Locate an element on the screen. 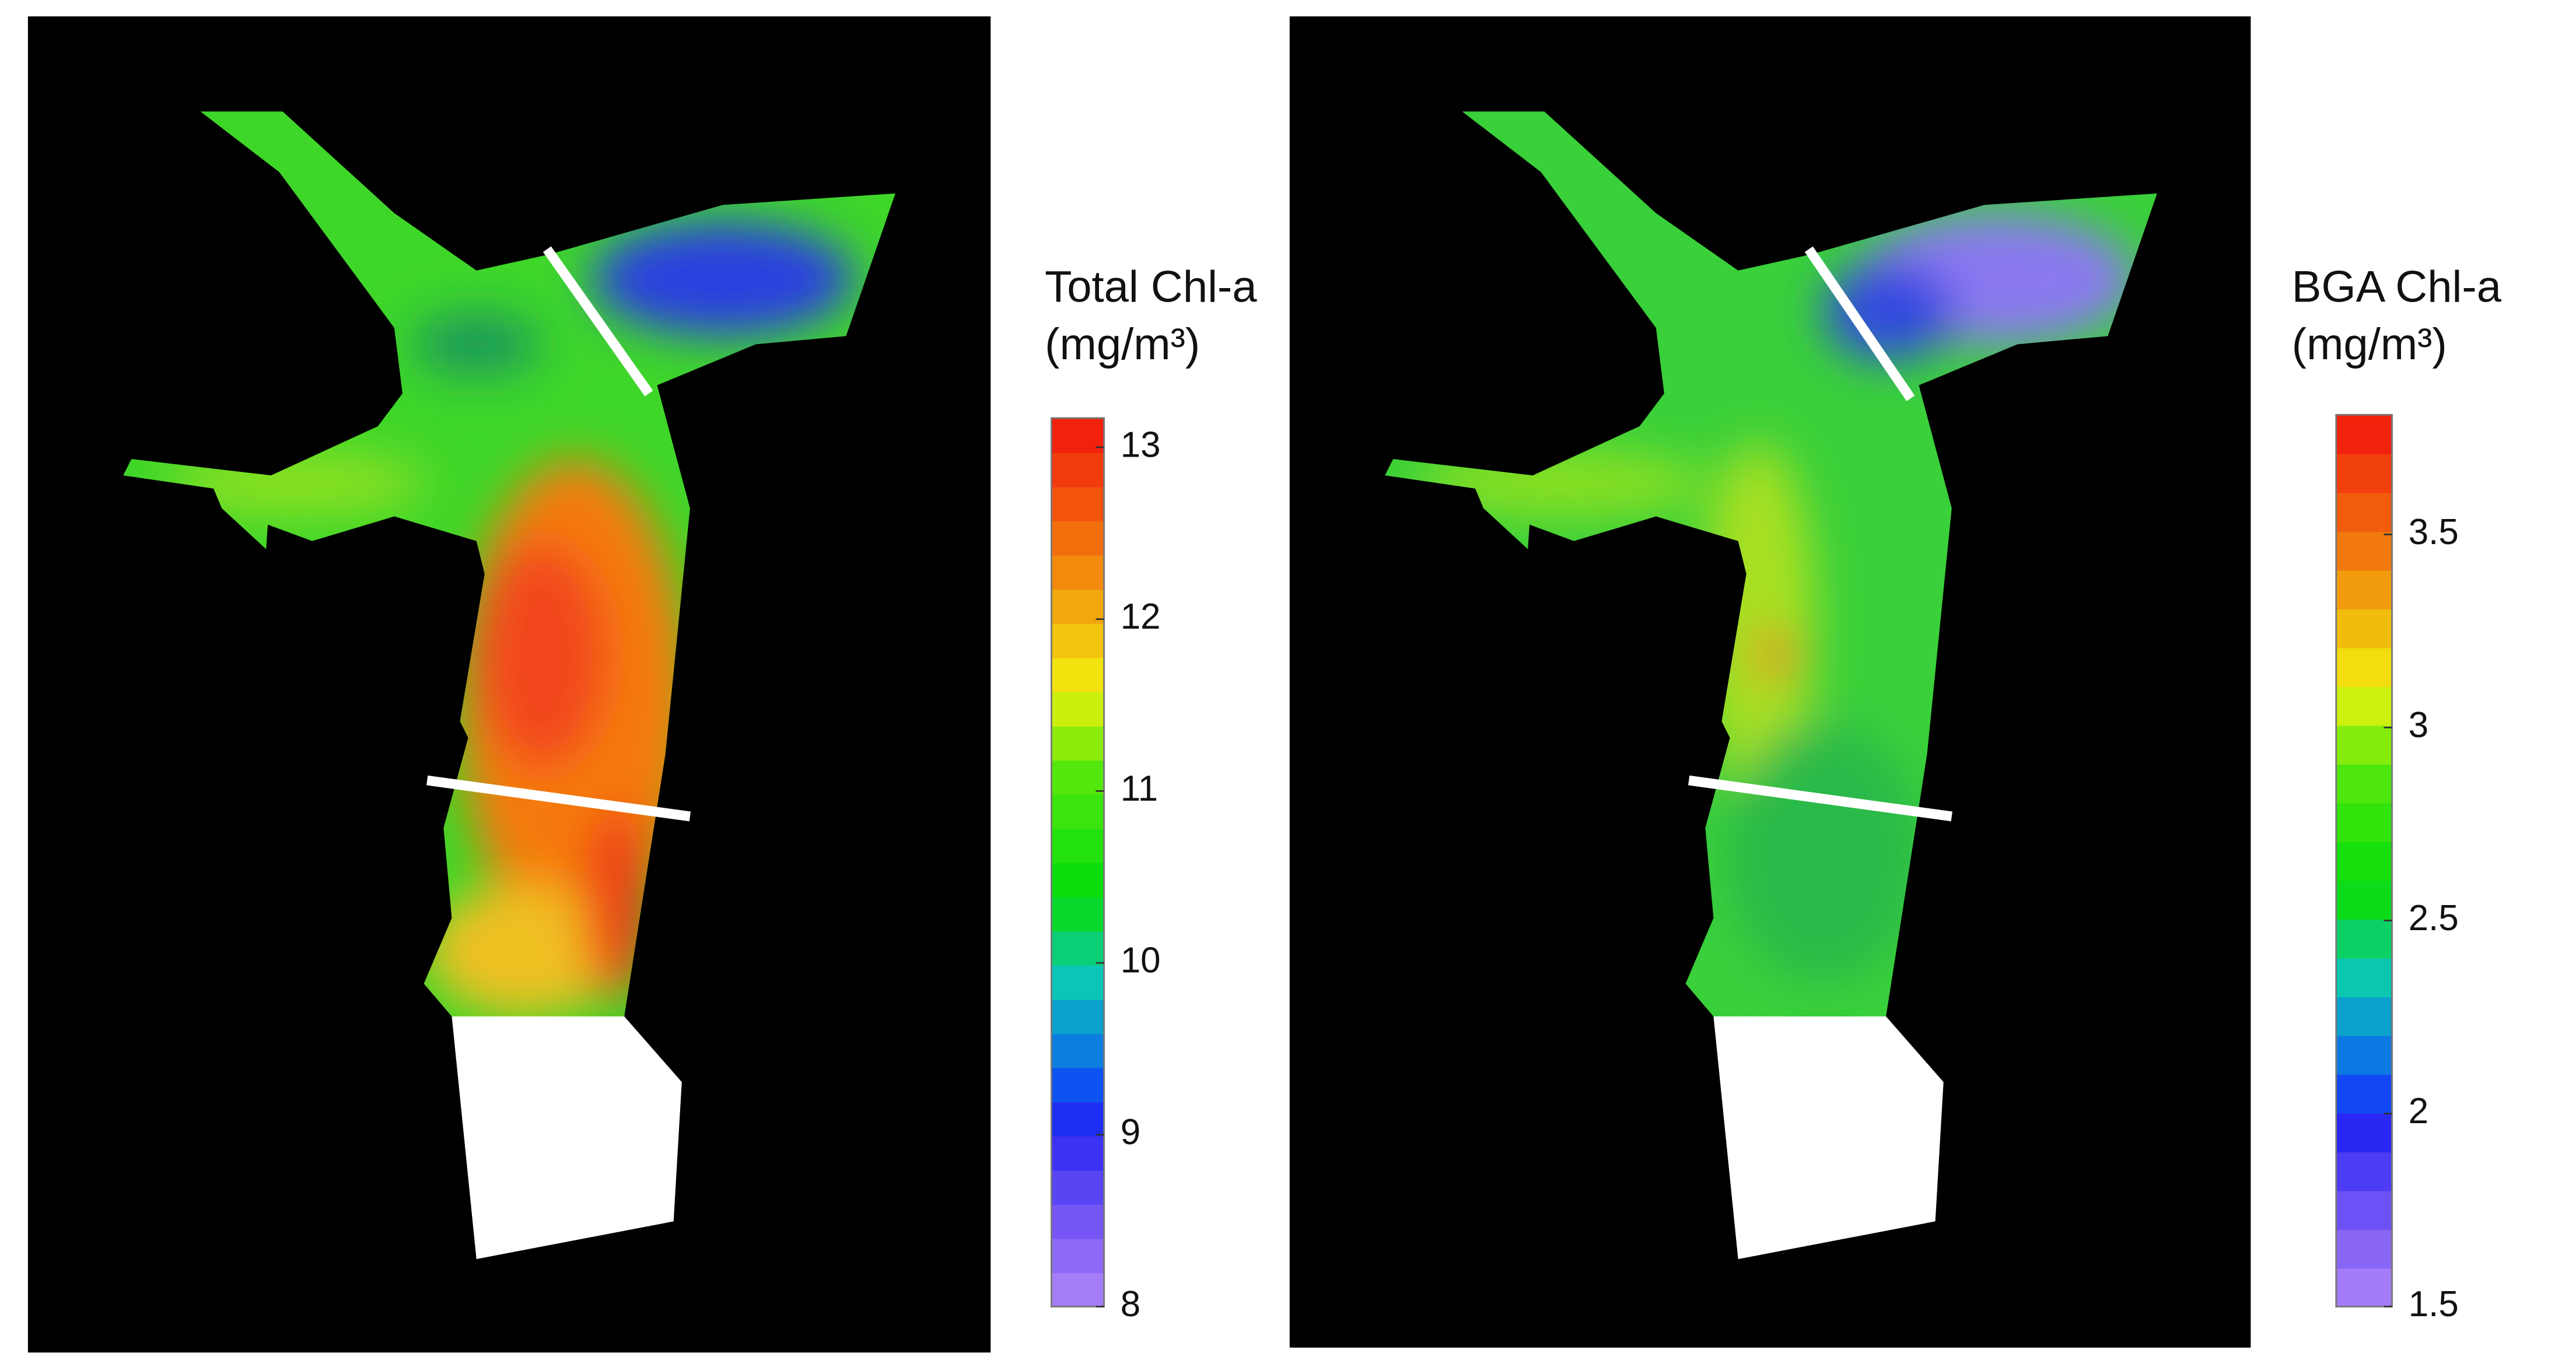  colorbar-tick-label: 11 is located at coordinates (1139, 789).